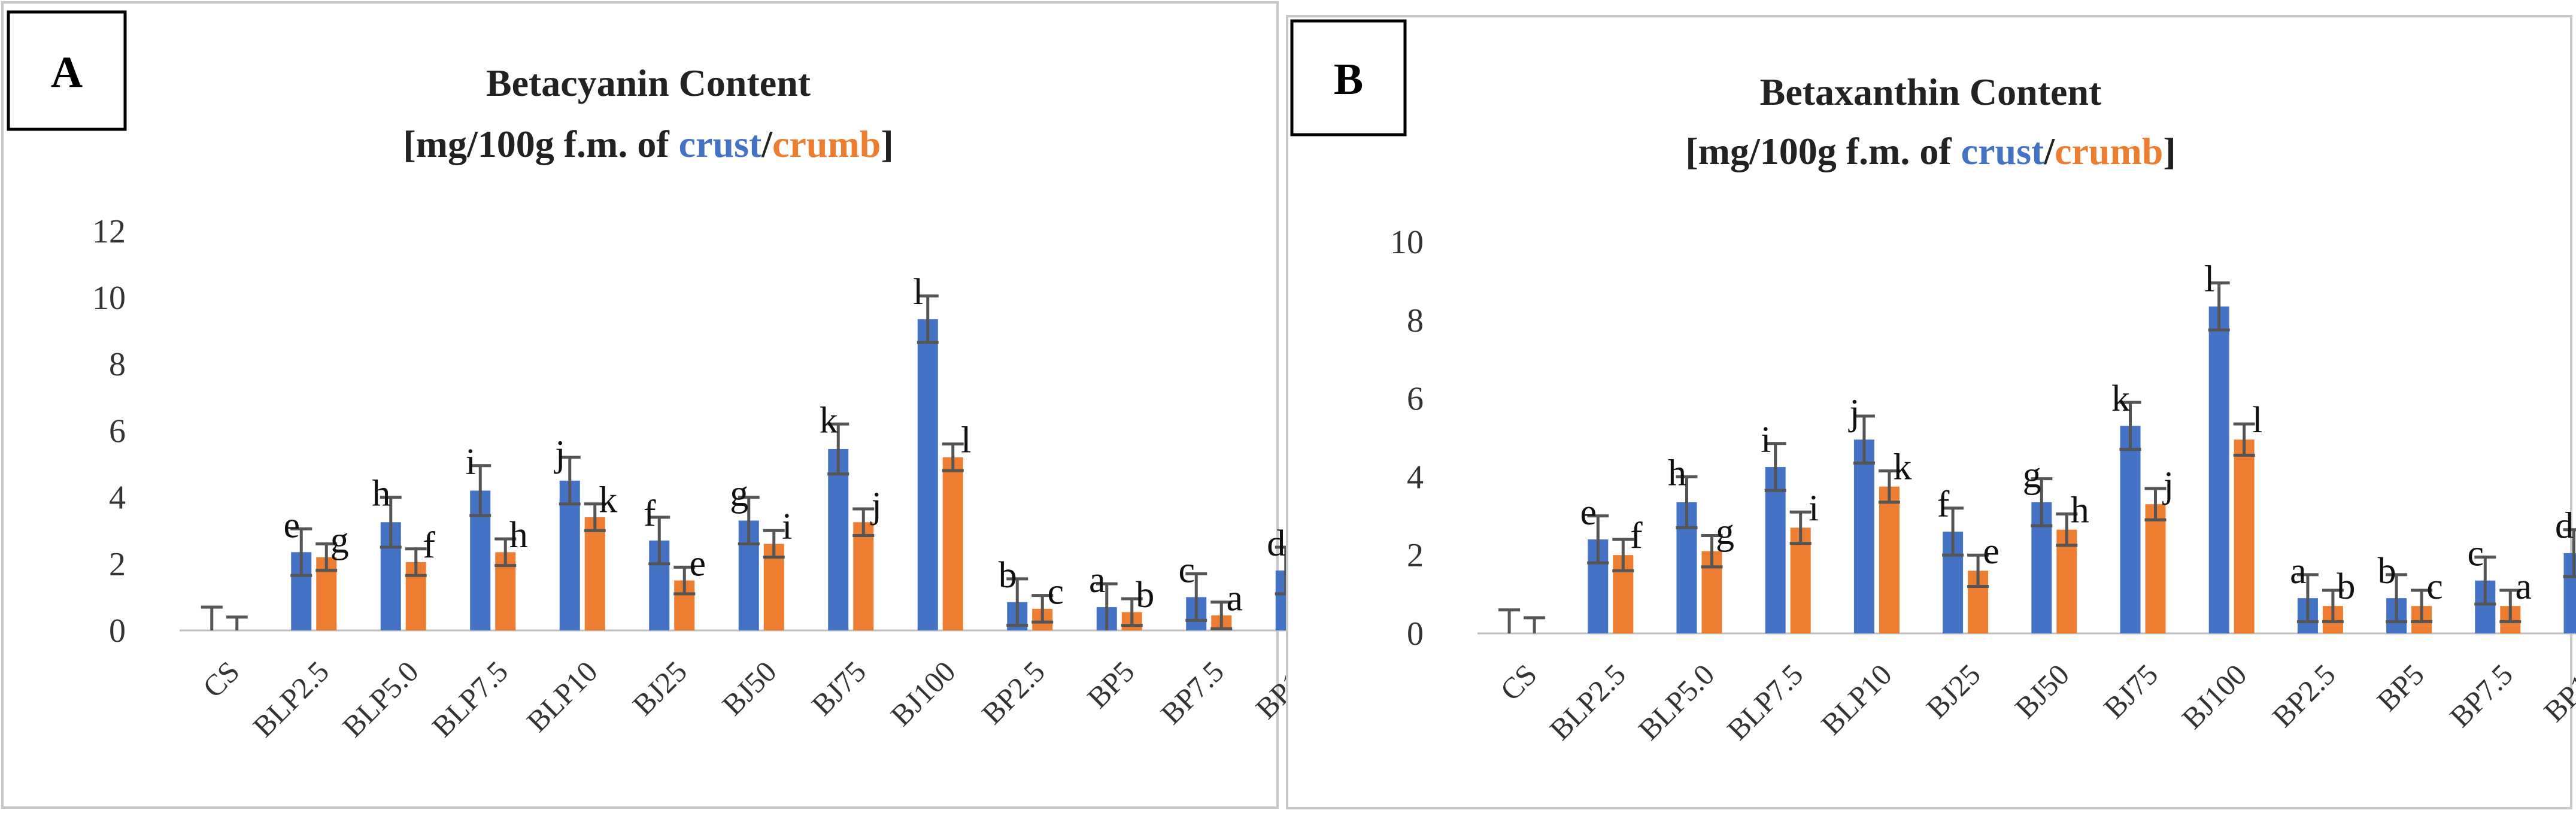 Image resolution: width=2576 pixels, height=813 pixels. What do you see at coordinates (1097, 580) in the screenshot?
I see `panel-a-letter-crust-10: a` at bounding box center [1097, 580].